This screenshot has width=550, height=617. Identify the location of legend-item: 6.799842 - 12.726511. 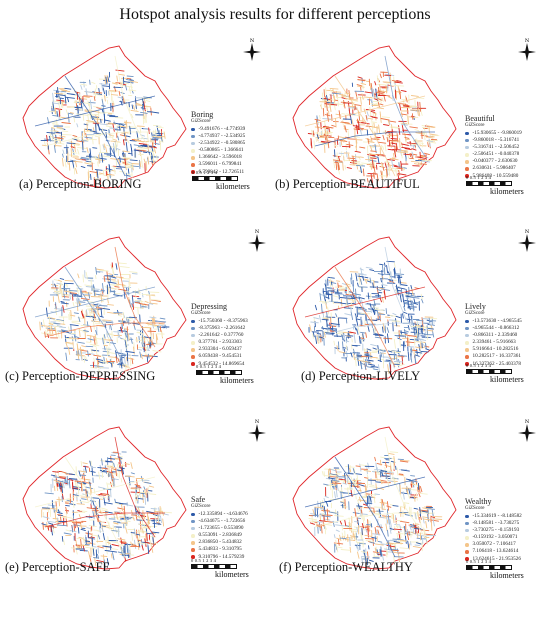
(218, 172).